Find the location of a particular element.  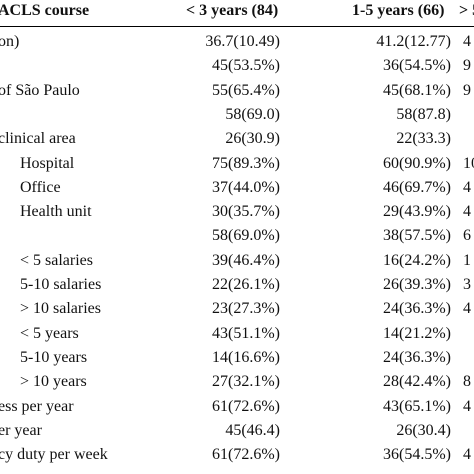

cell-lt3: 26(30.9) is located at coordinates (252, 139).